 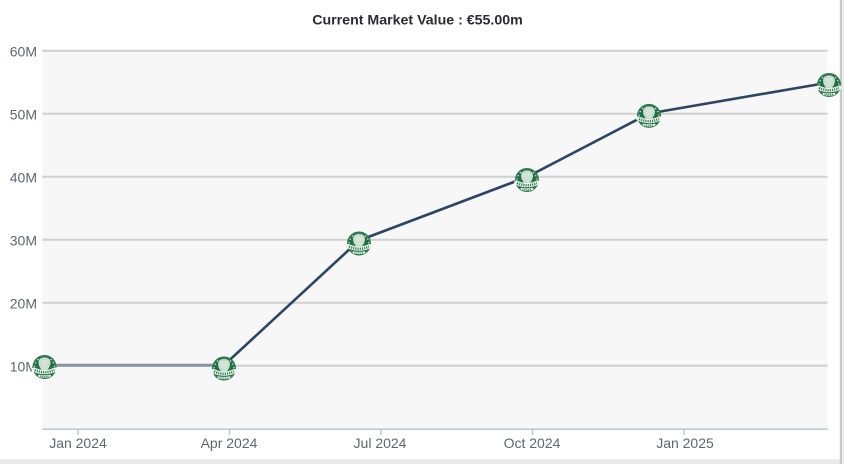 I want to click on svg-text: Jul 2024, so click(x=380, y=443).